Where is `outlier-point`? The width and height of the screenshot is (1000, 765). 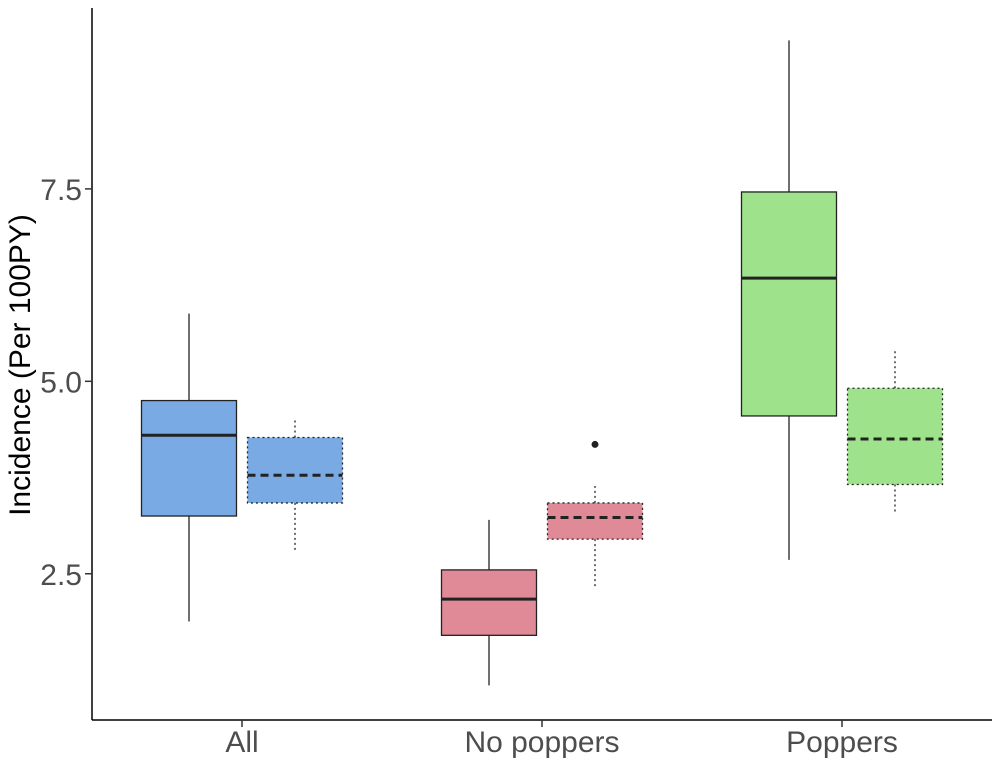
outlier-point is located at coordinates (595, 444).